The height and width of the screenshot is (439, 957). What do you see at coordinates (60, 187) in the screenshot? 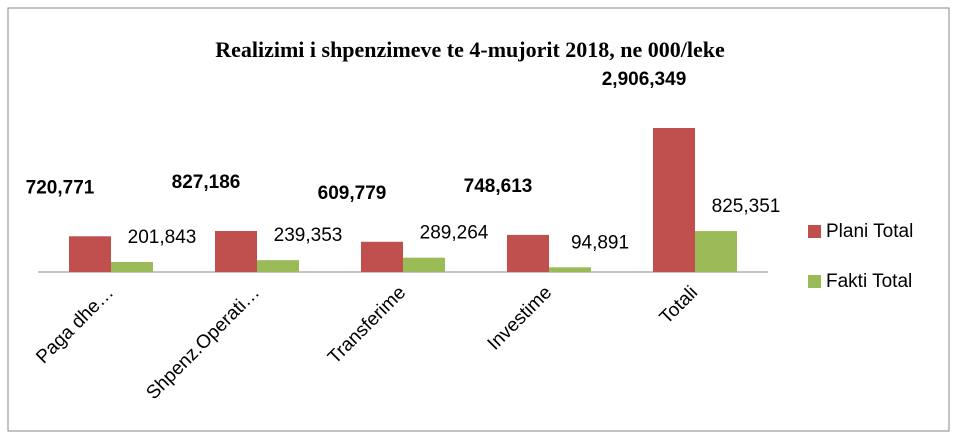
I see `data-label: 720,771` at bounding box center [60, 187].